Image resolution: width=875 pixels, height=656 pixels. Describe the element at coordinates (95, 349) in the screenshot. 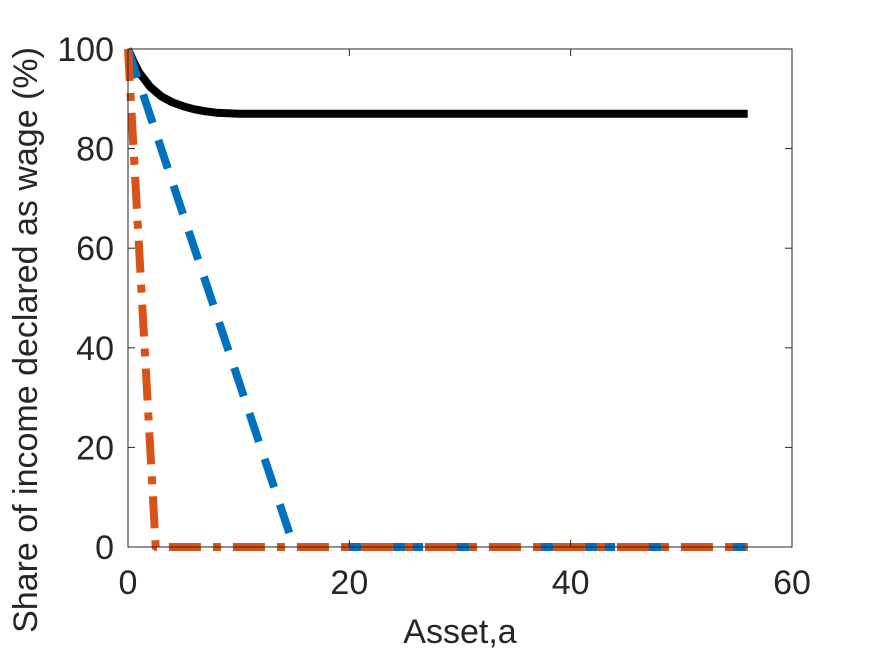

I see `y-tick-label: 40` at that location.